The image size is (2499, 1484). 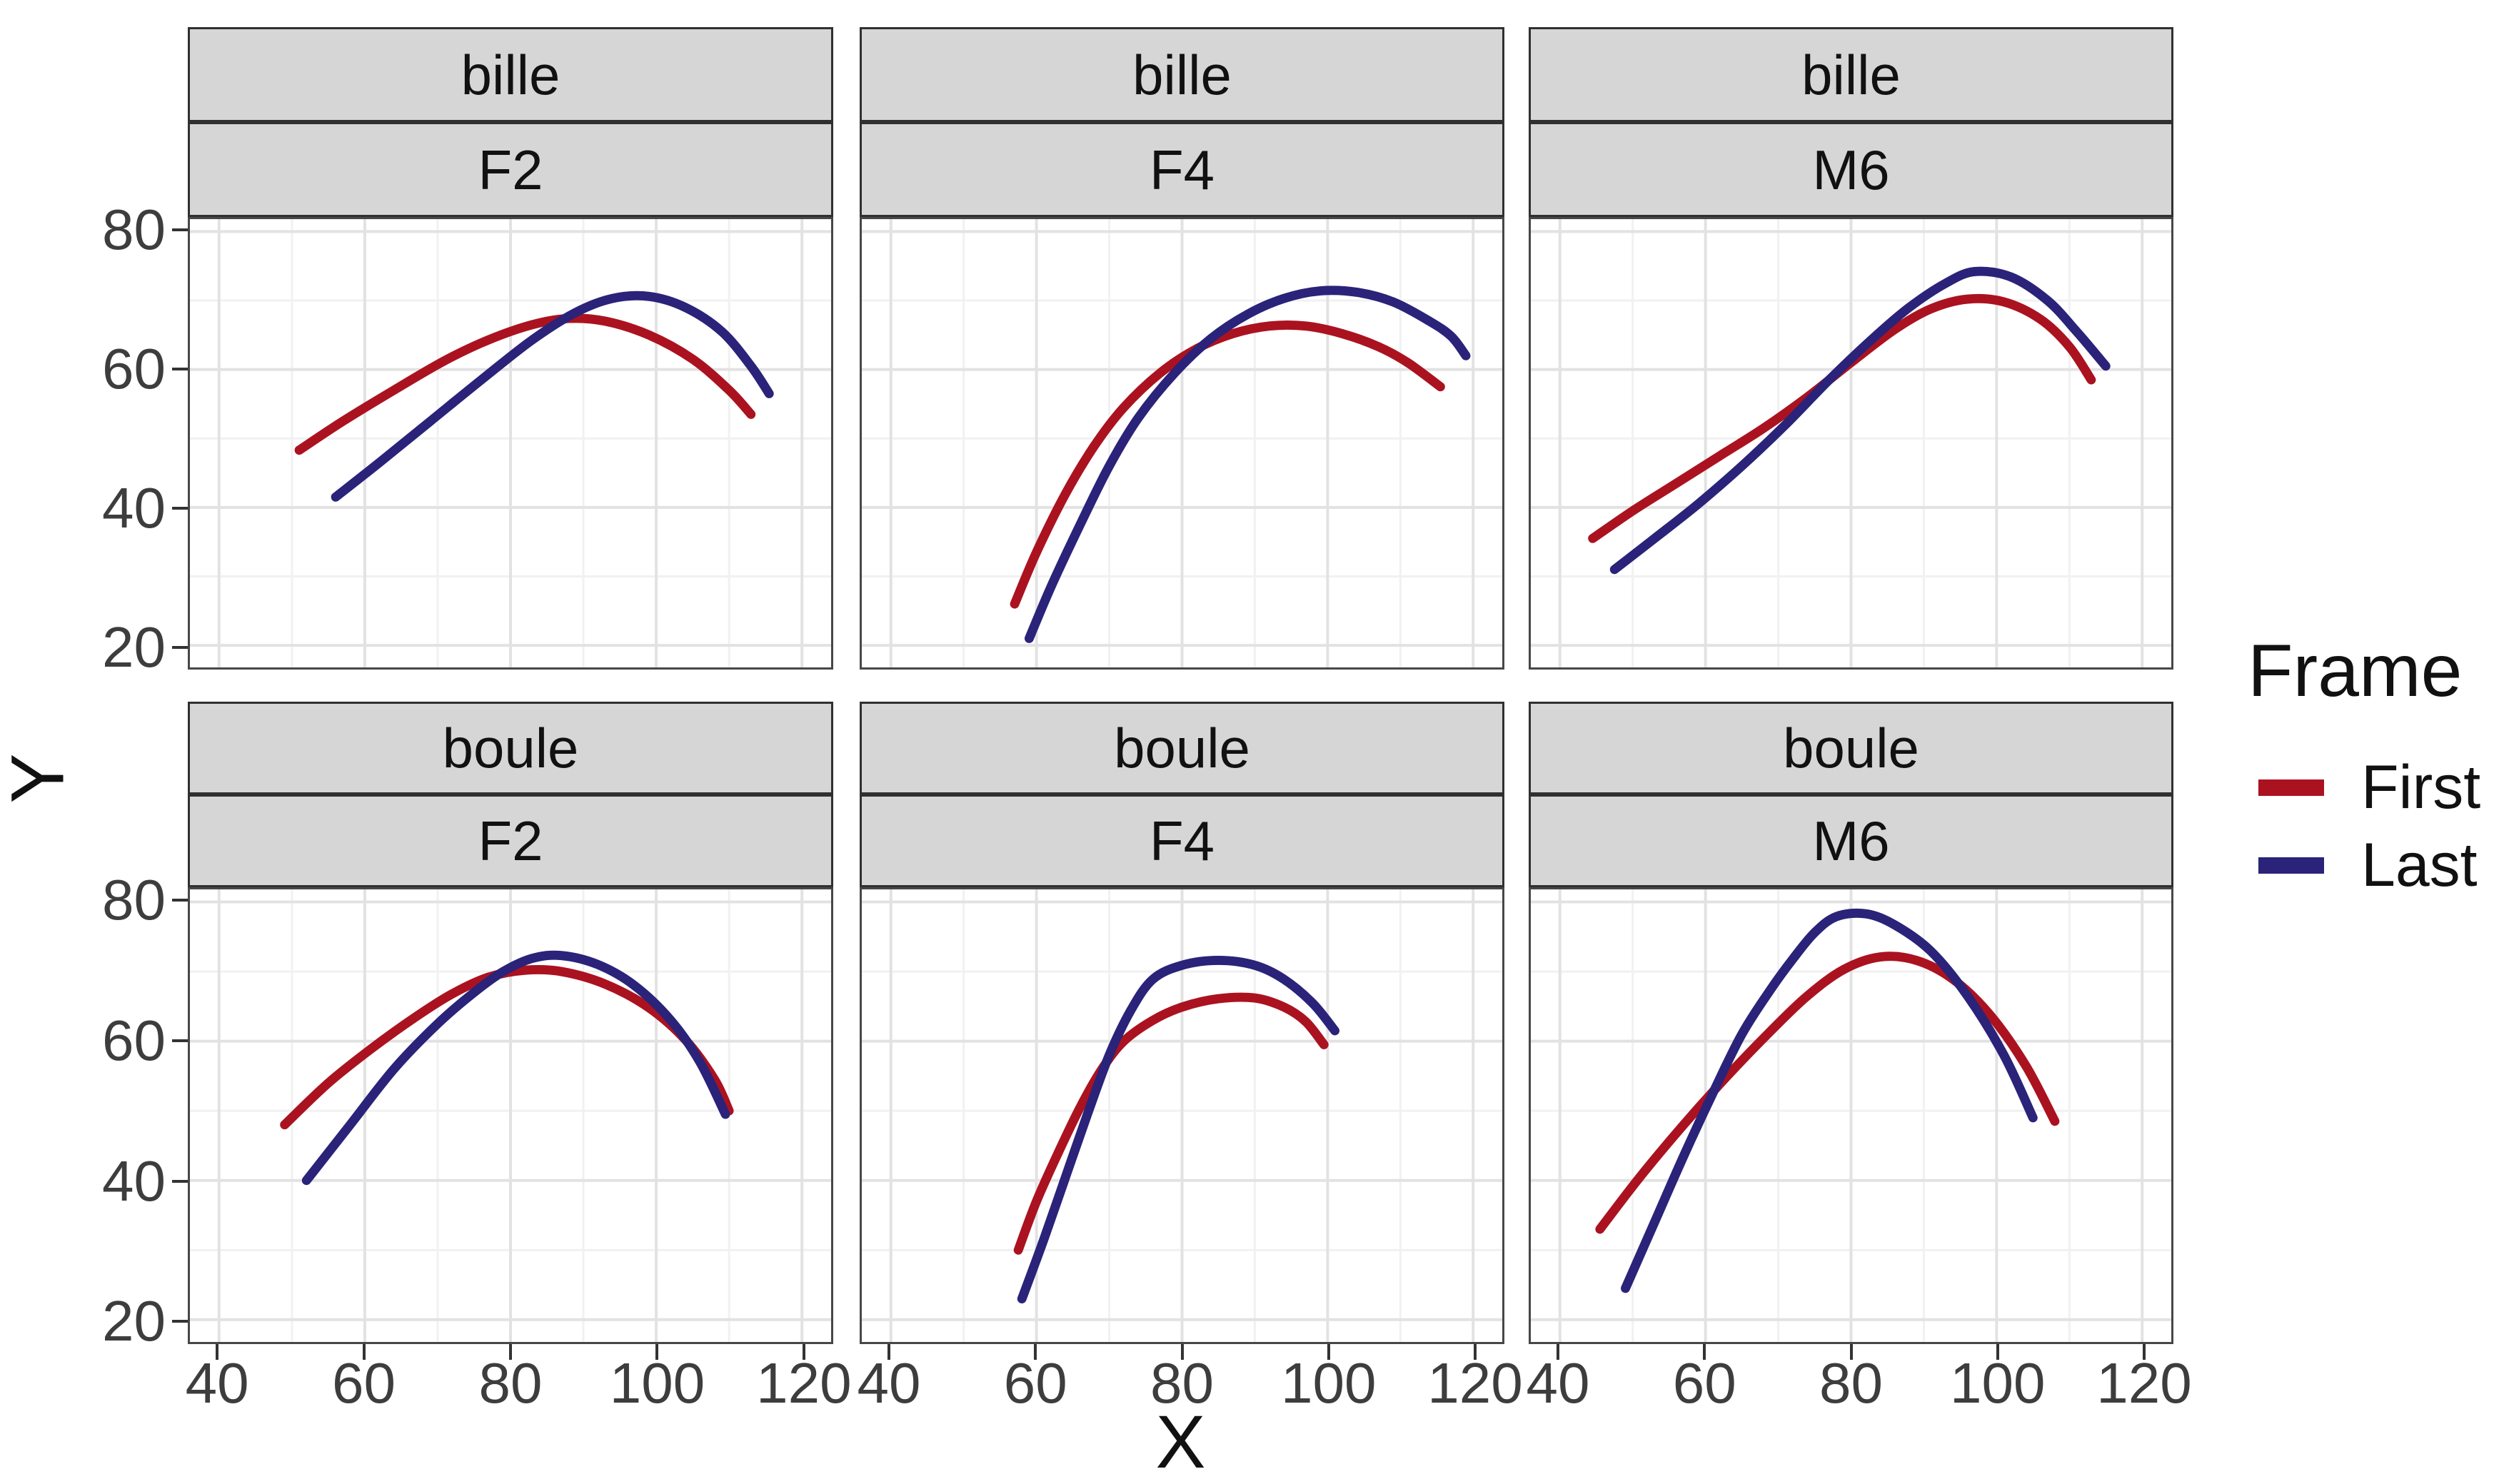 I want to click on panel-plot-boule-M6, so click(x=1851, y=1115).